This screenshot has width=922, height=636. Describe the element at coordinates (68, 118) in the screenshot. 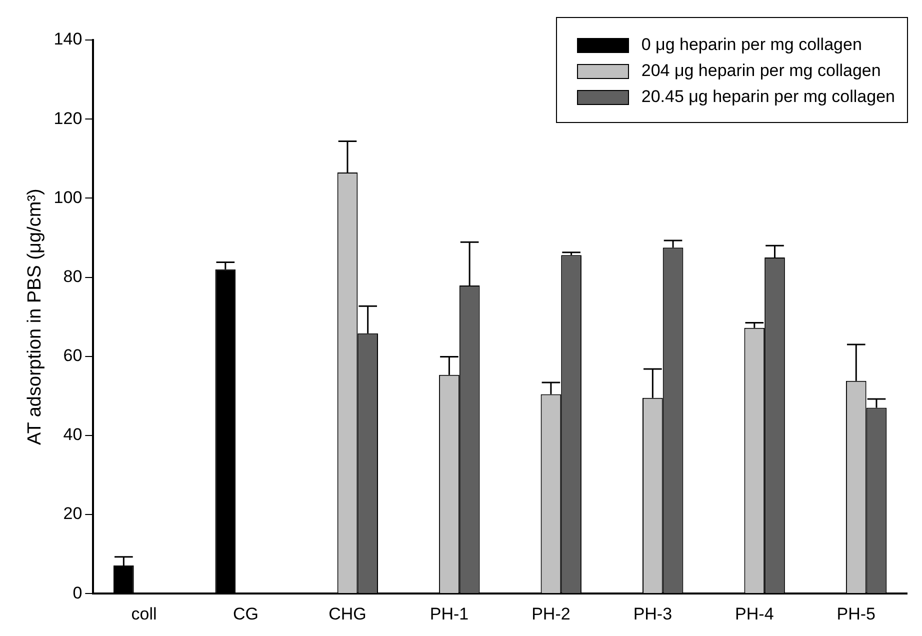

I see `y-tick-label: 120` at that location.